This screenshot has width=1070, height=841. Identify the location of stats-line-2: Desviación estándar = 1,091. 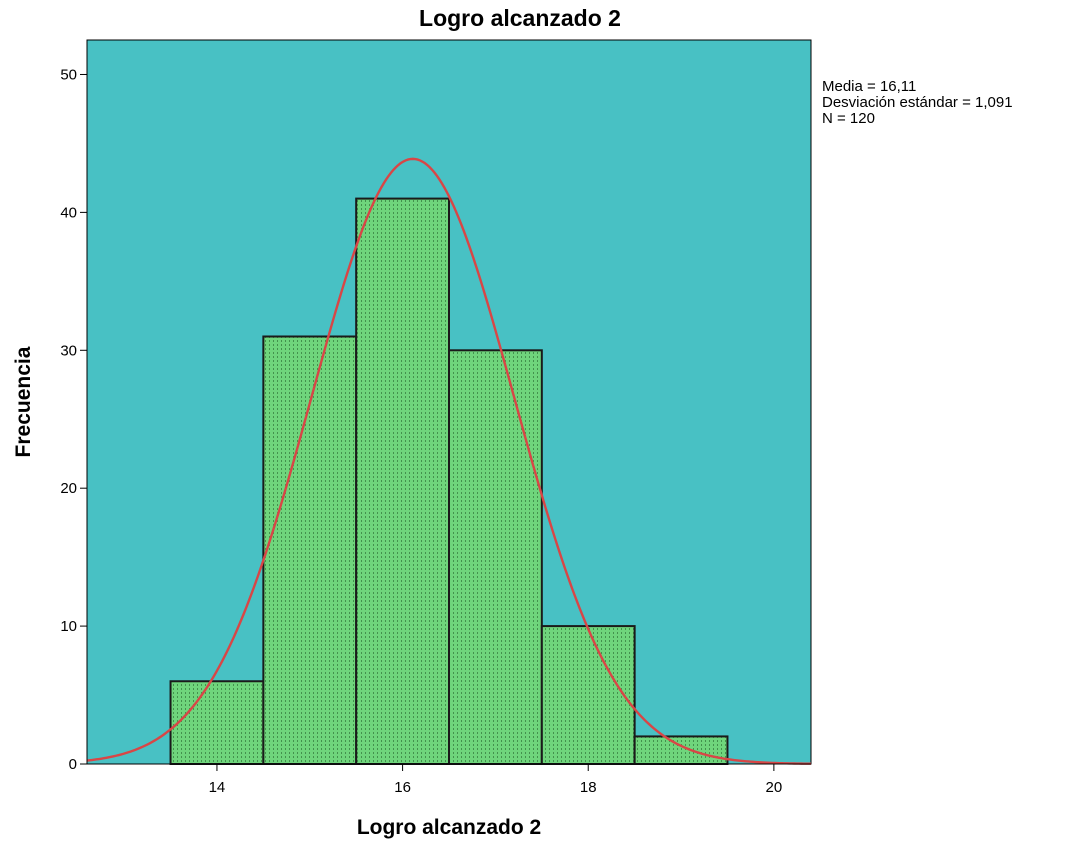
(917, 102).